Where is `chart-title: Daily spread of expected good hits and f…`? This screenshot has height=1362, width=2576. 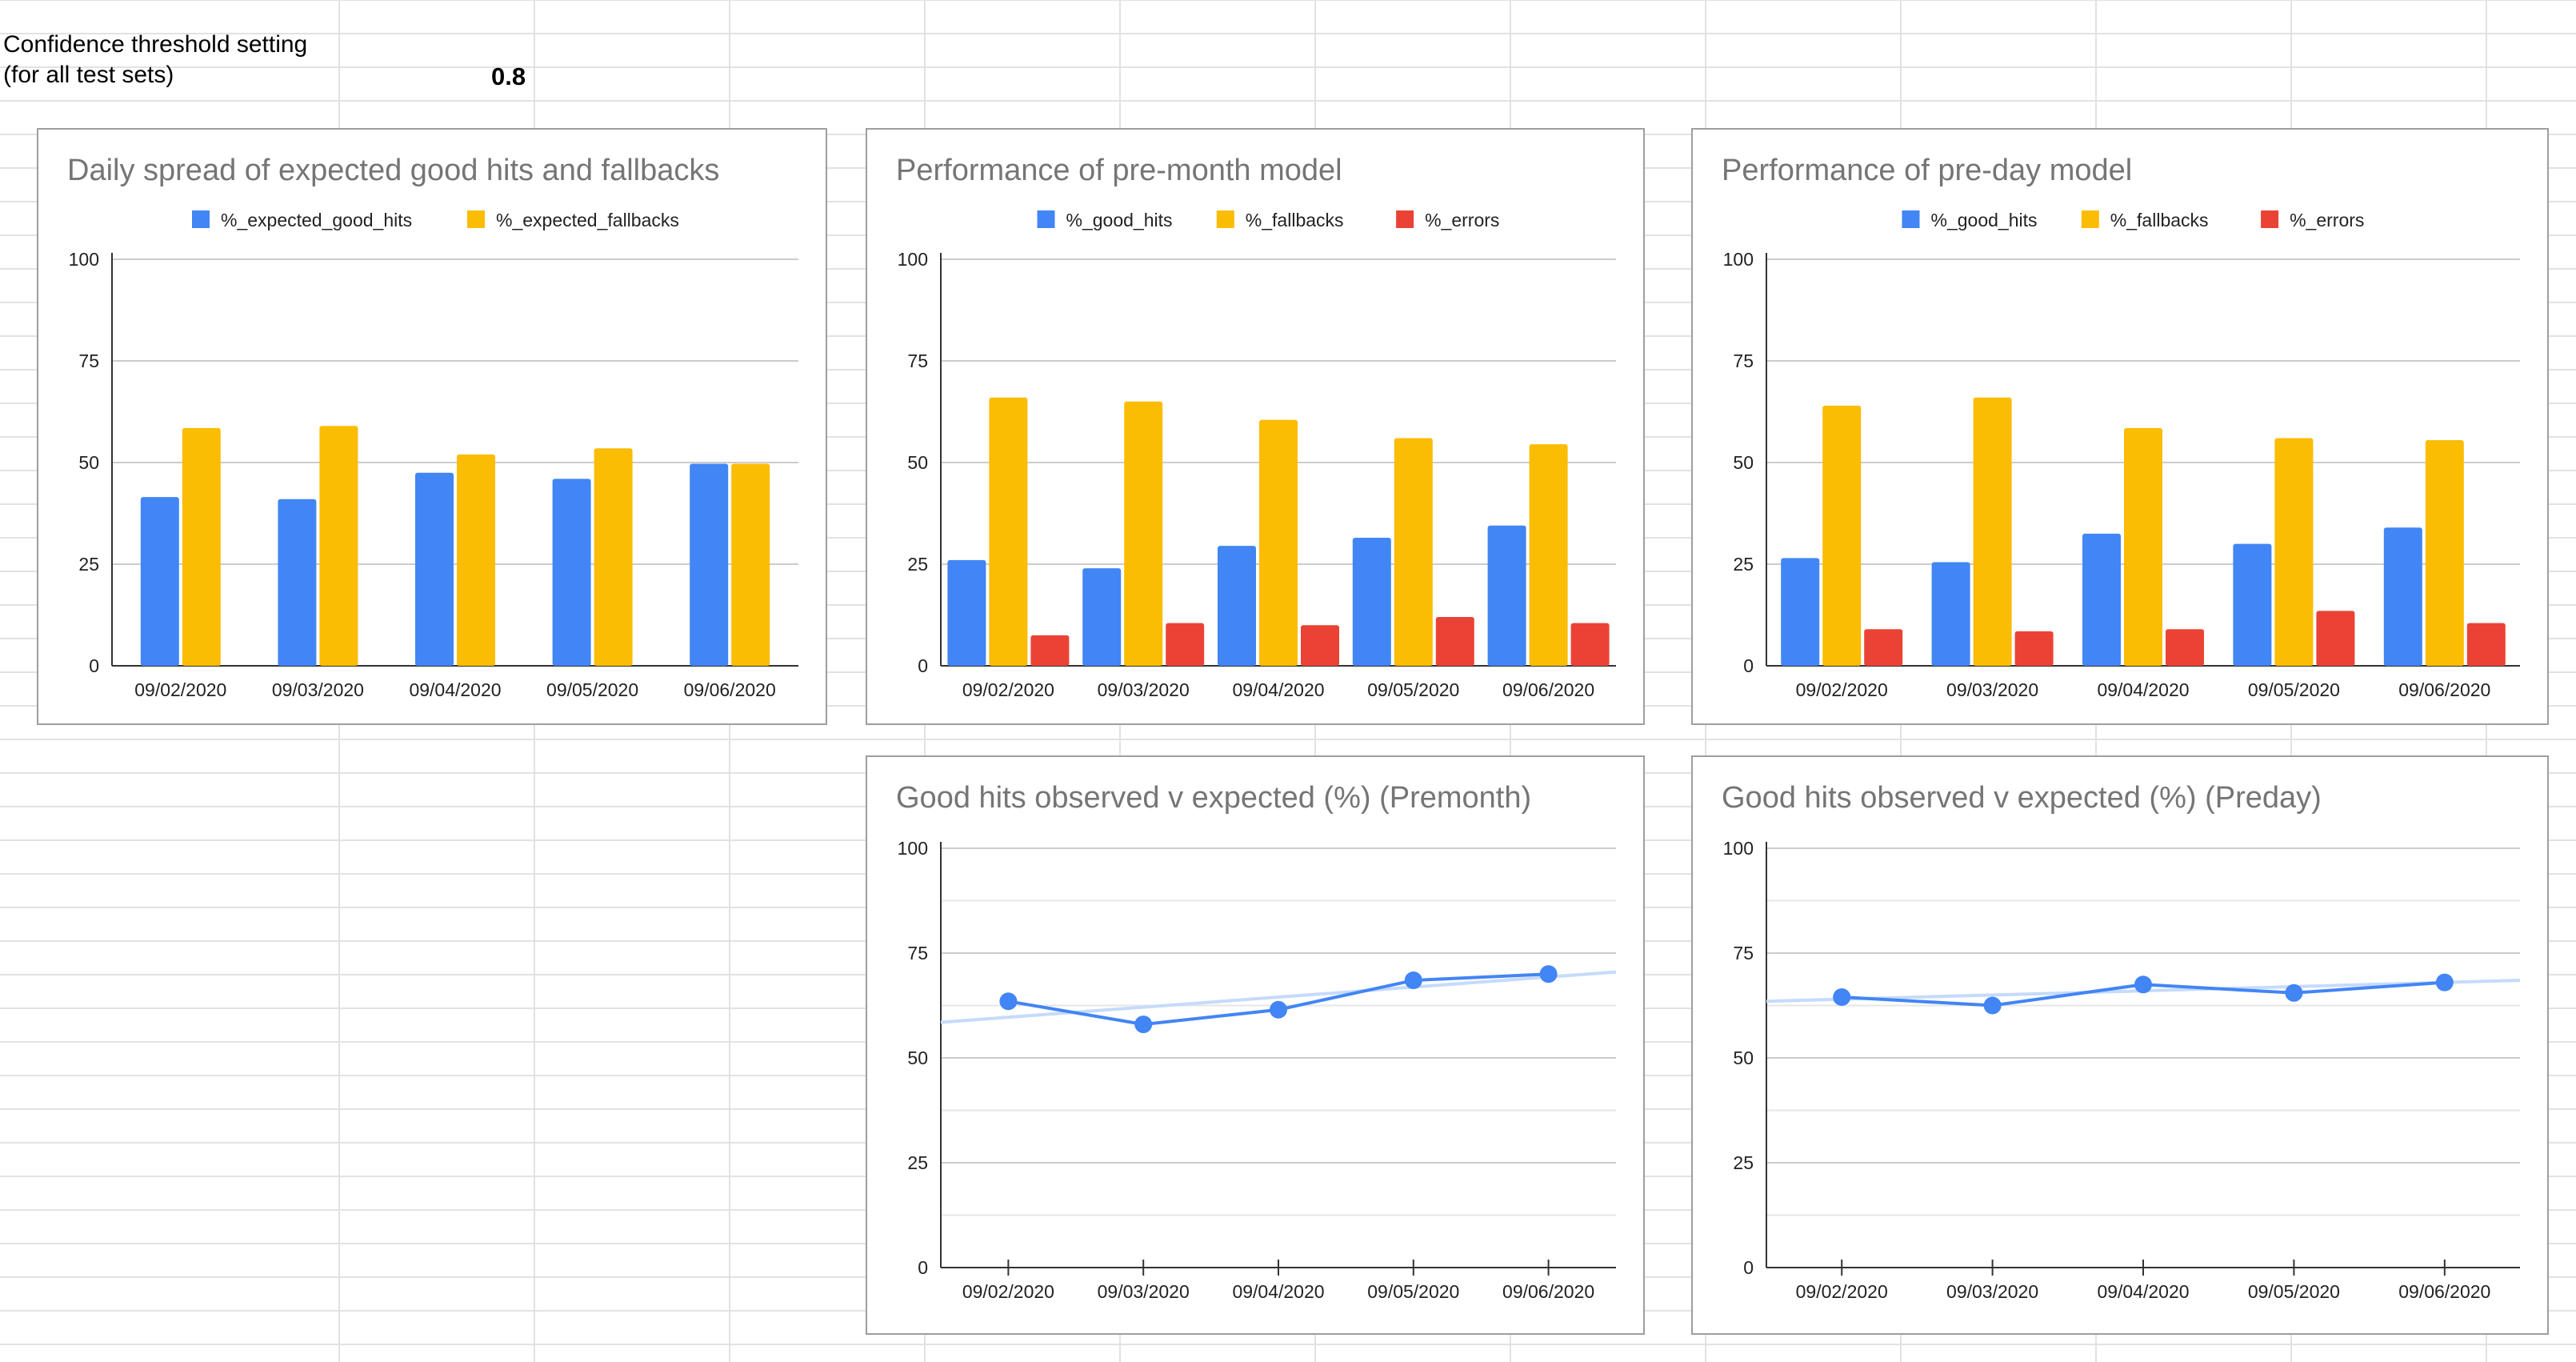 chart-title: Daily spread of expected good hits and f… is located at coordinates (393, 170).